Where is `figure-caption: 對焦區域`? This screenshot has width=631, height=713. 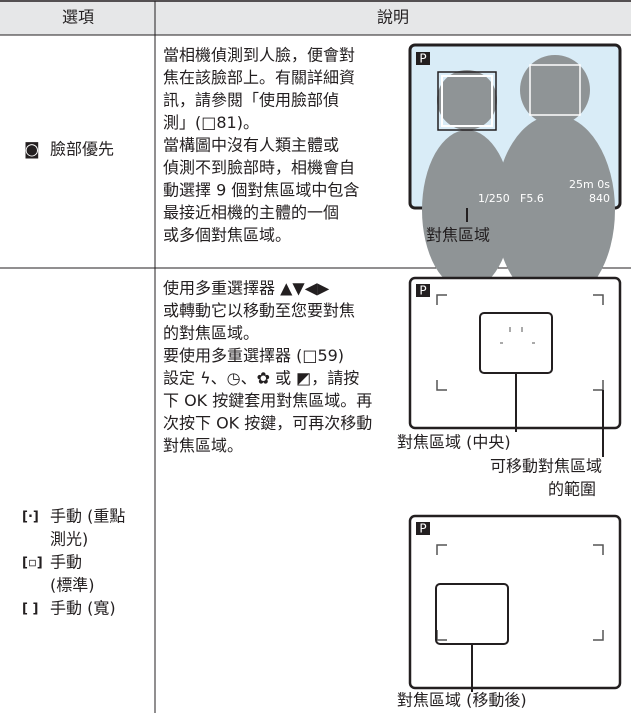 figure-caption: 對焦區域 is located at coordinates (458, 235).